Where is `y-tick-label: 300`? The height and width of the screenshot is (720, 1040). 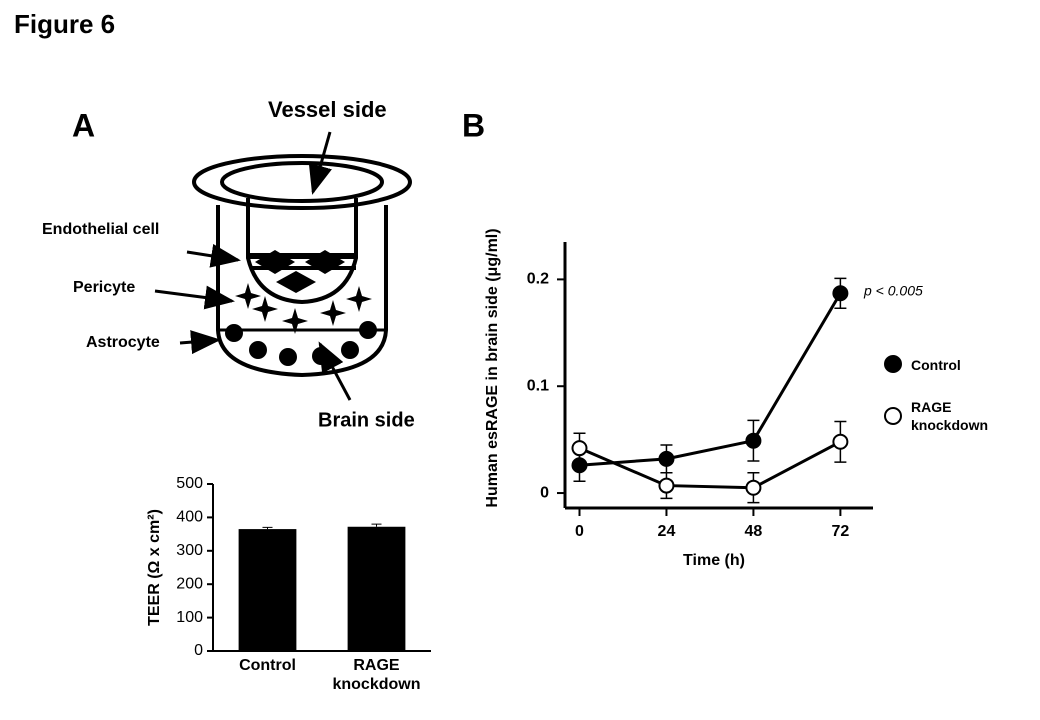 y-tick-label: 300 is located at coordinates (189, 550).